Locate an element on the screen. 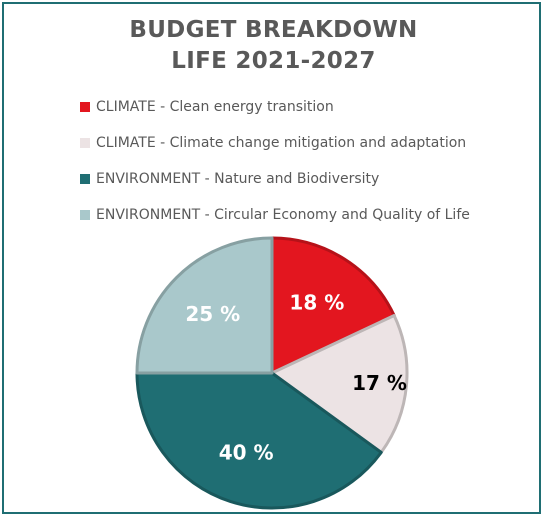  legend-label: CLIMATE - Clean energy transition is located at coordinates (215, 107).